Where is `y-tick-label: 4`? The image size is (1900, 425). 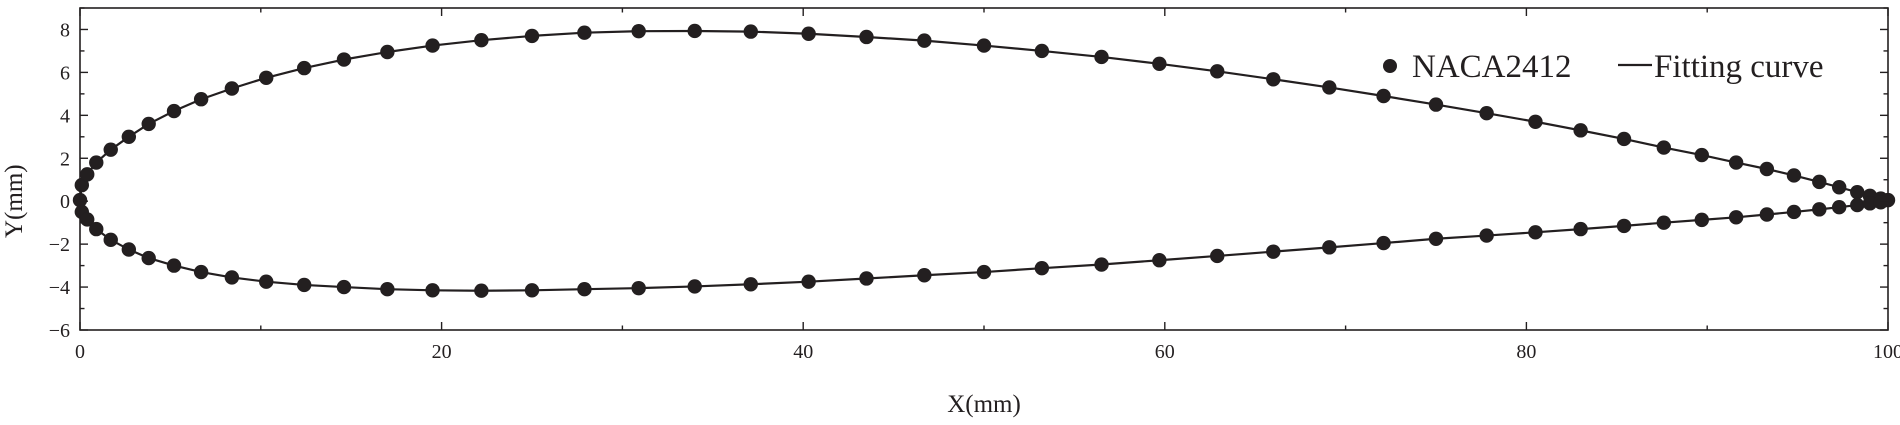
y-tick-label: 4 is located at coordinates (65, 116).